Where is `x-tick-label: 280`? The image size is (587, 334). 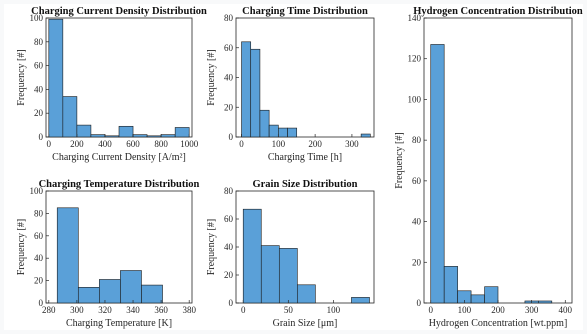
x-tick-label: 280 is located at coordinates (49, 310).